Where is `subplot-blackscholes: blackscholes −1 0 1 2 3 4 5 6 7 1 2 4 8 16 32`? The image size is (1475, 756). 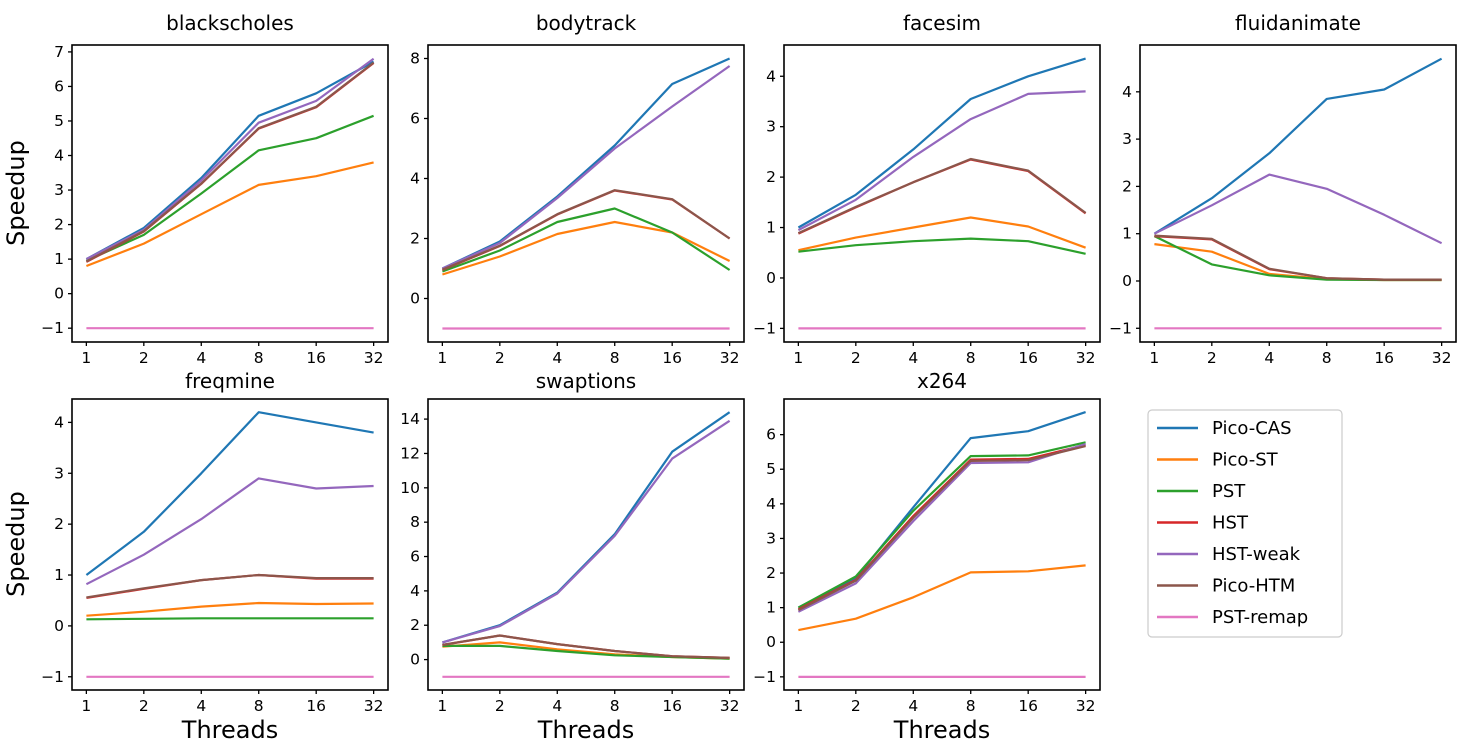 subplot-blackscholes: blackscholes −1 0 1 2 3 4 5 6 7 1 2 4 8 16 32 is located at coordinates (215, 189).